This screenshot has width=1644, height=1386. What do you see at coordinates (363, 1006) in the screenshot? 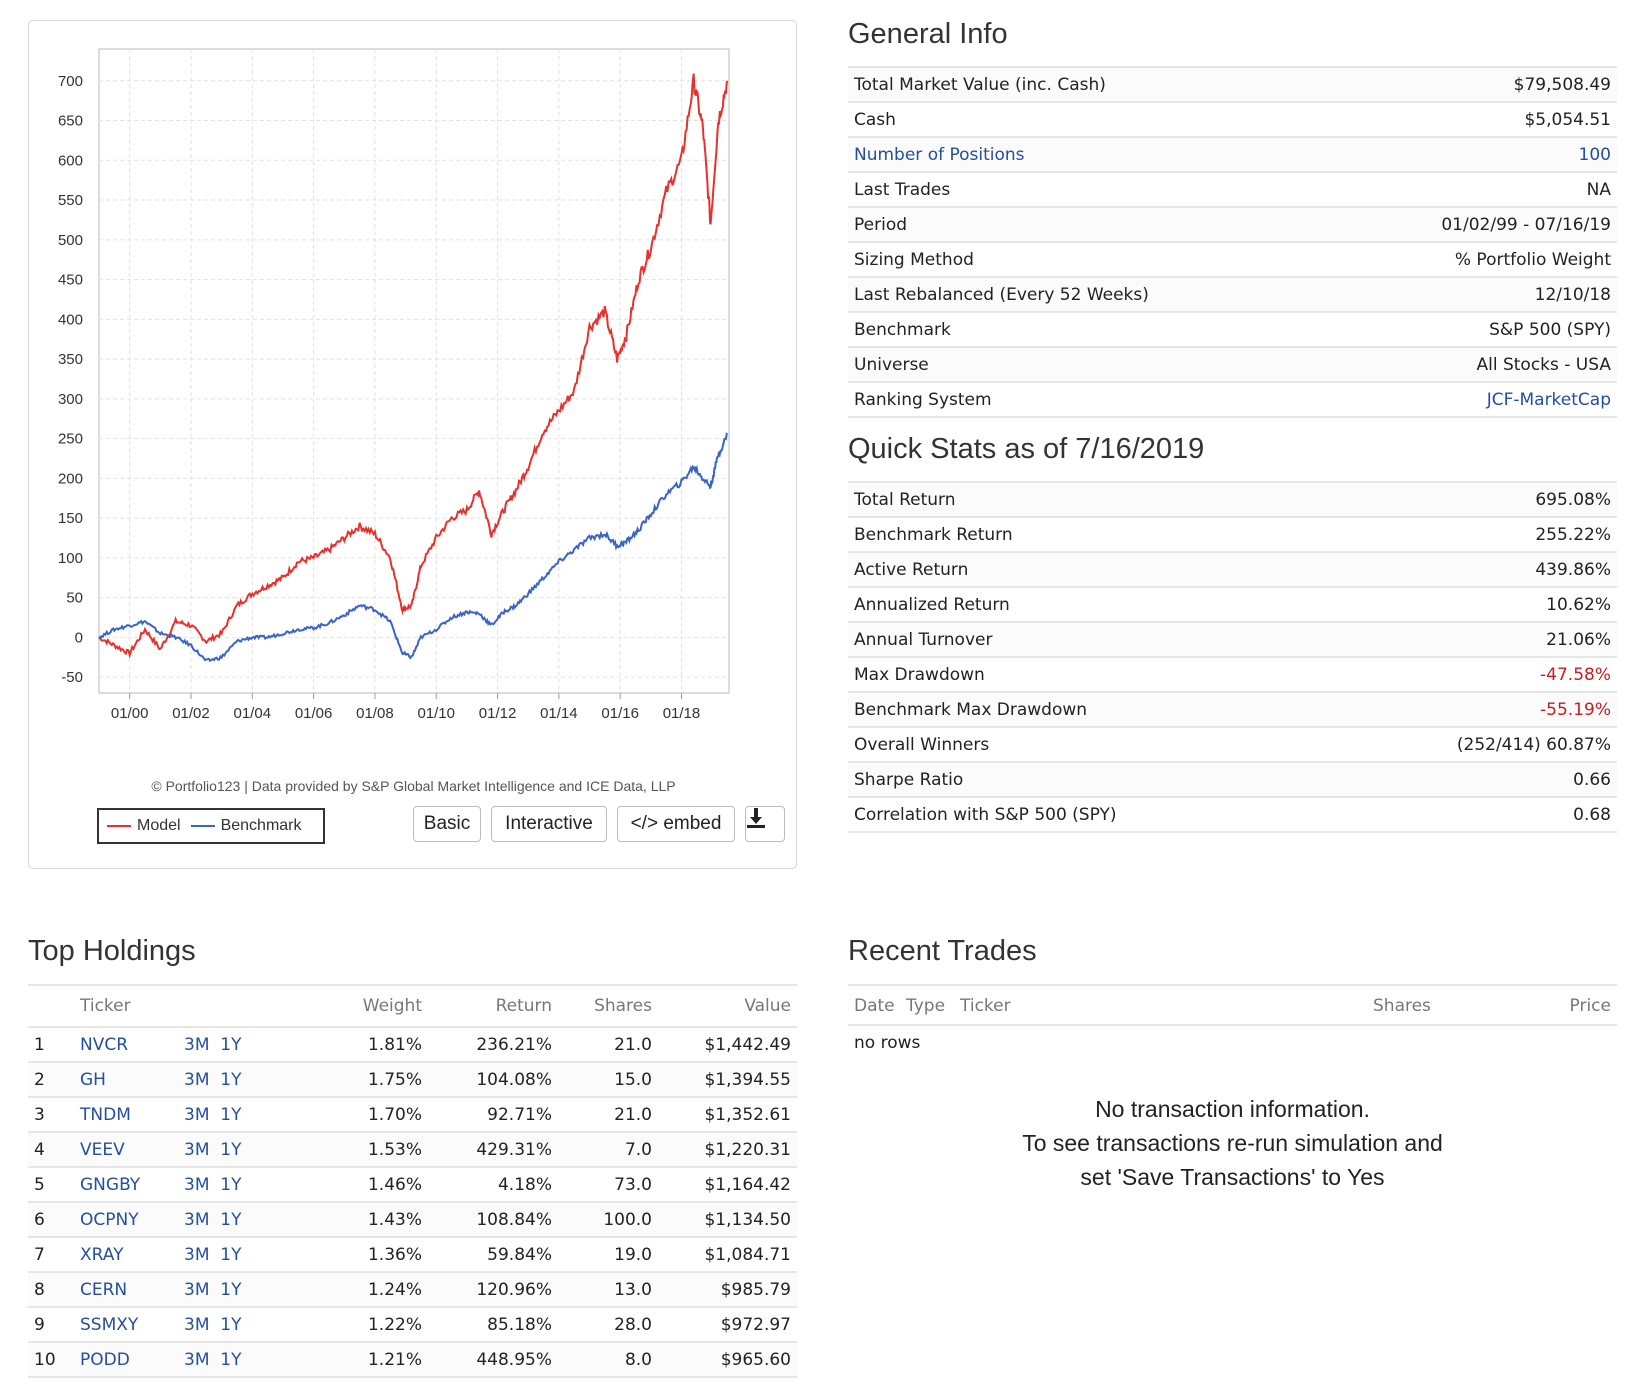
I see `weight-header: Weight` at bounding box center [363, 1006].